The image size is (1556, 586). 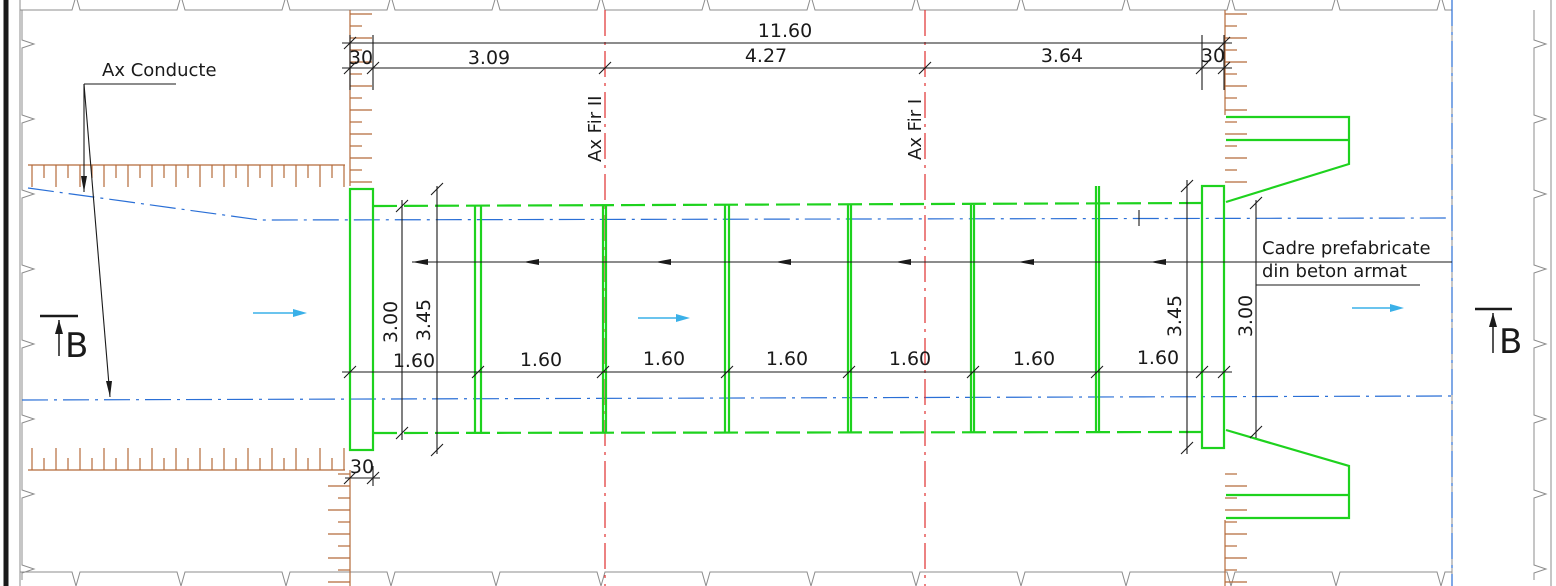 I want to click on dim-height-right-inner: 3.00, so click(x=1246, y=316).